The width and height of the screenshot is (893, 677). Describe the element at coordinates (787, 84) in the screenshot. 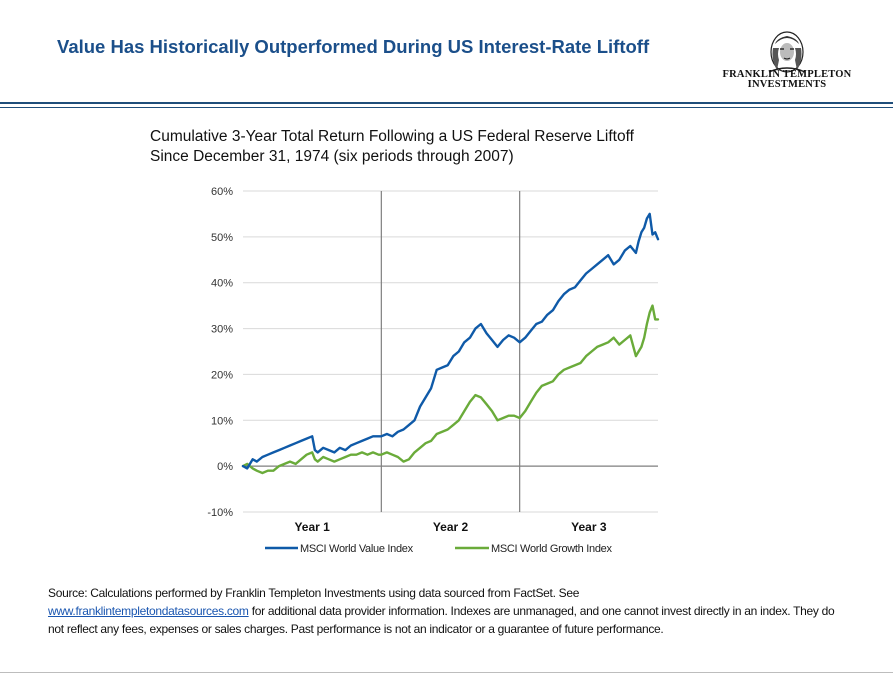

I see `brand-line-2: INVESTMENTS` at that location.